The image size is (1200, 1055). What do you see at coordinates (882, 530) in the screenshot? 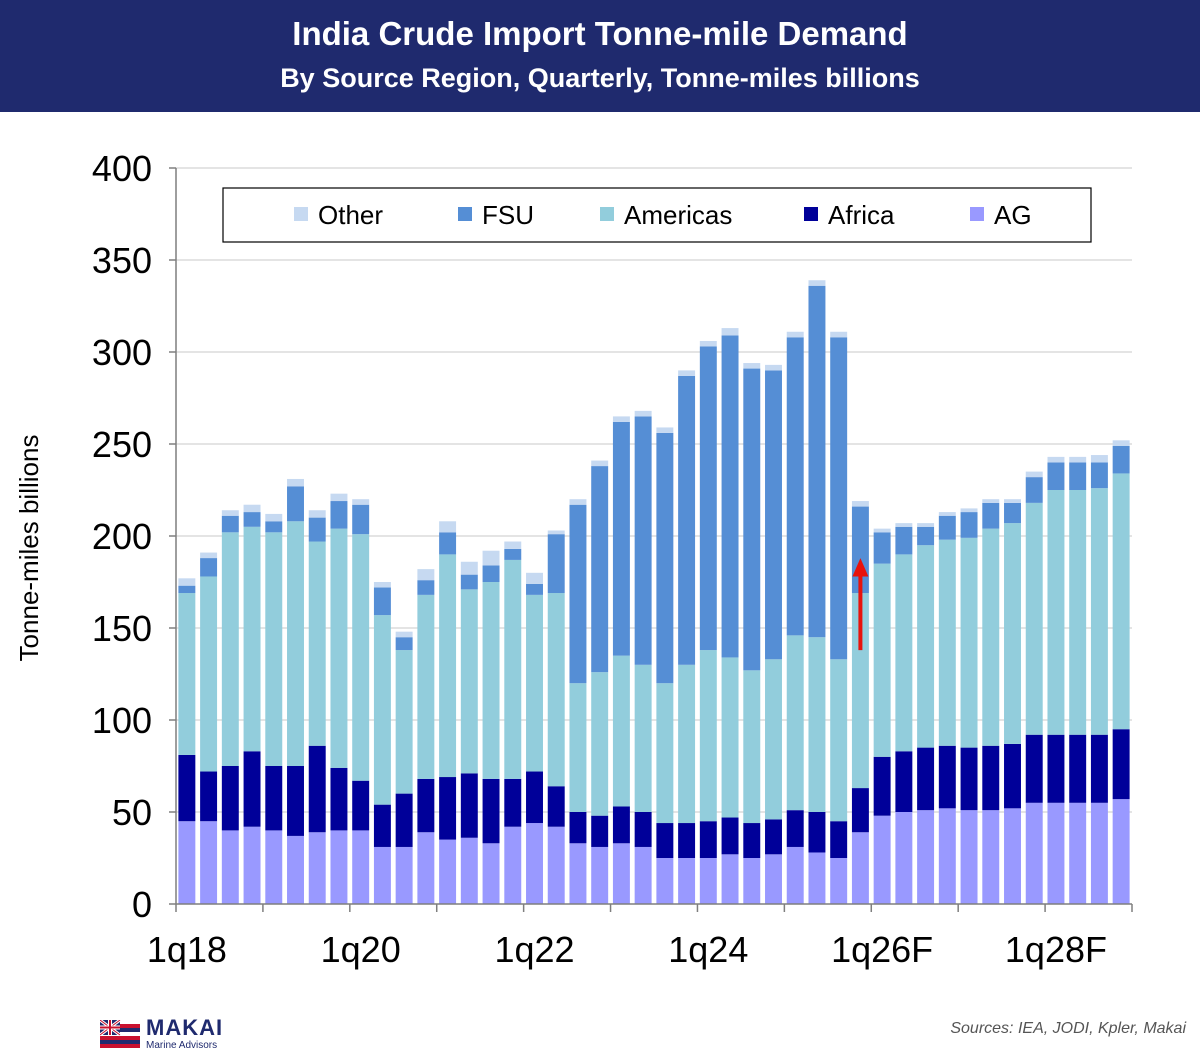
I see `bar-other-1q26F` at bounding box center [882, 530].